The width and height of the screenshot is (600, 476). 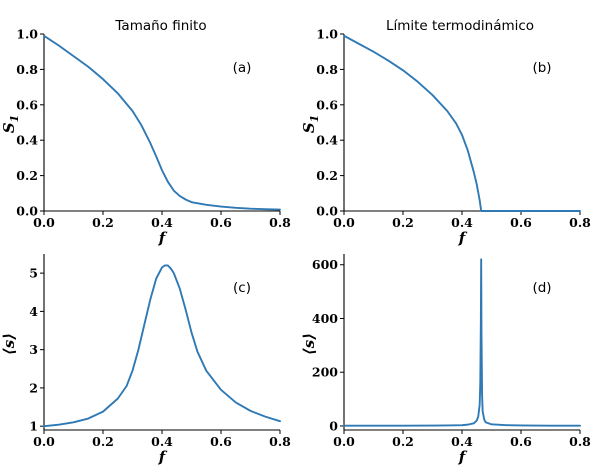 What do you see at coordinates (242, 288) in the screenshot?
I see `panel-label: (c)` at bounding box center [242, 288].